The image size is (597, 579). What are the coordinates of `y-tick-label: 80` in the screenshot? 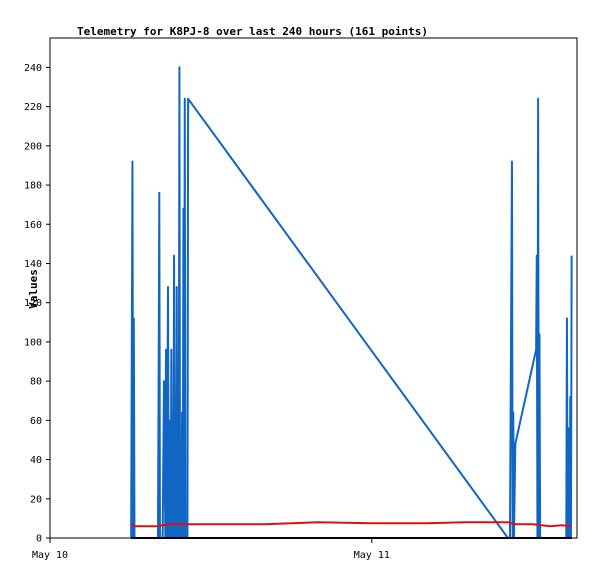 It's located at (36, 382).